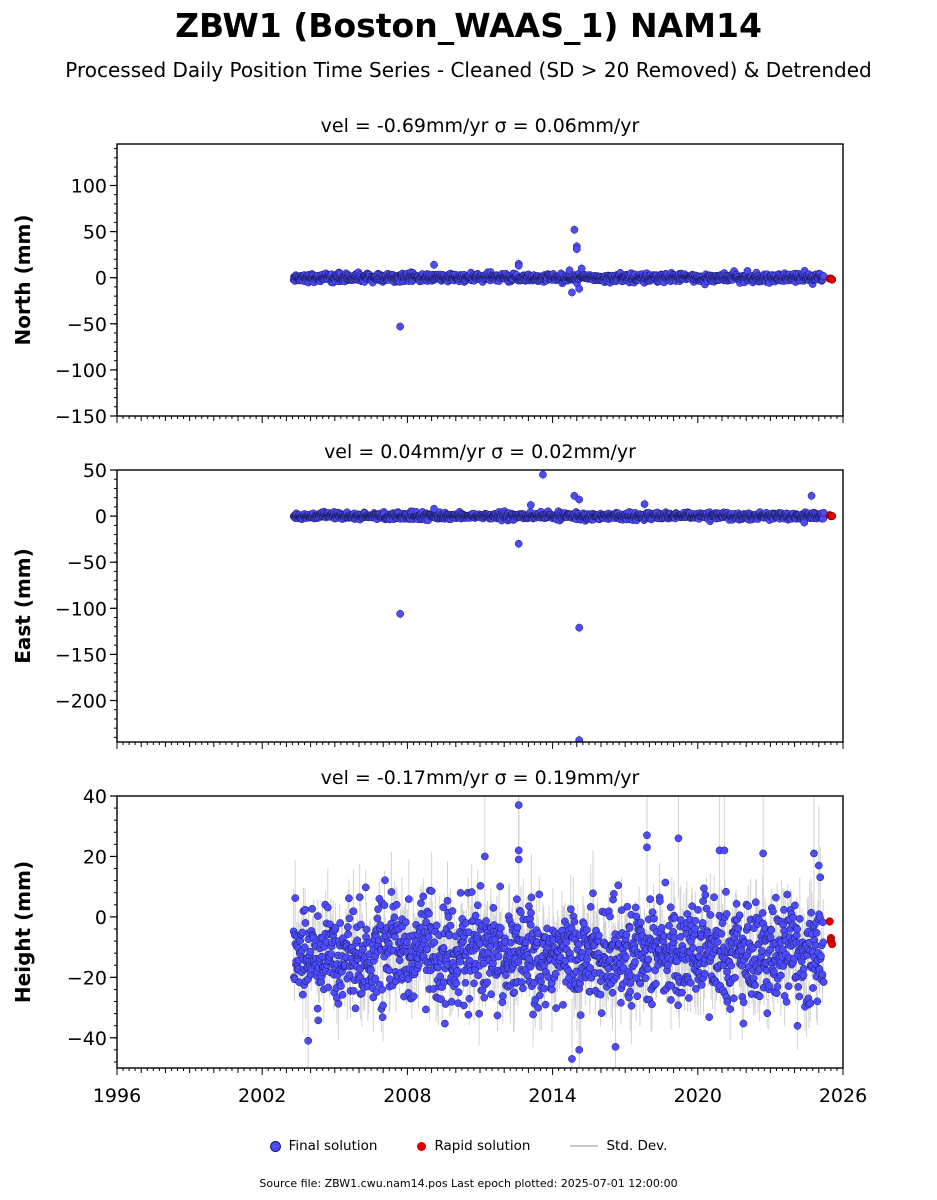 Image resolution: width=937 pixels, height=1200 pixels. Describe the element at coordinates (89, 186) in the screenshot. I see `y-tick-label: 100` at that location.